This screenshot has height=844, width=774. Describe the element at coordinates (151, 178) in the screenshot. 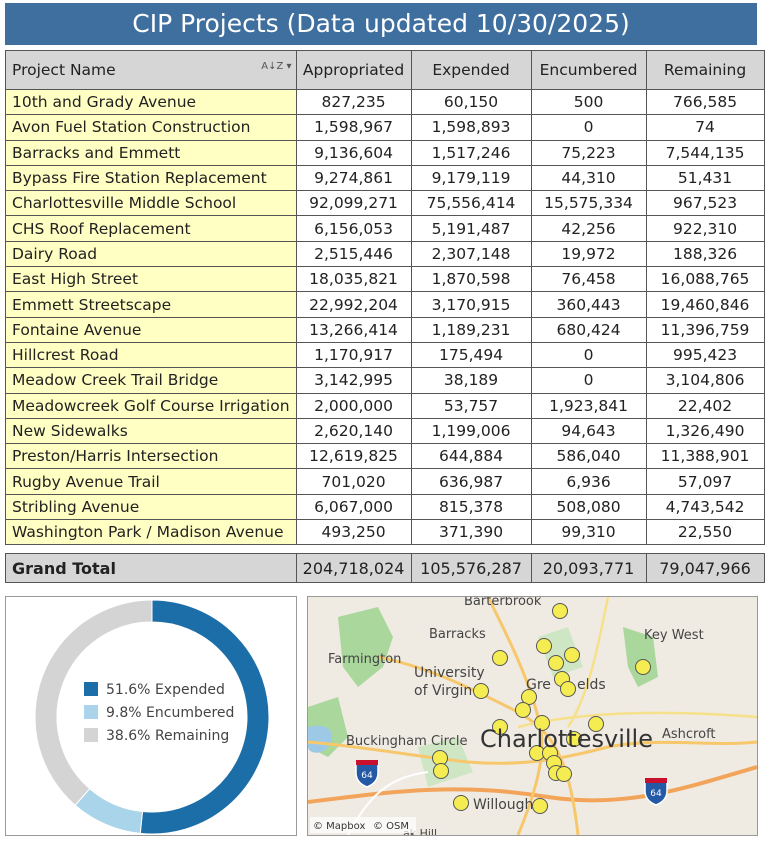

I see `project-name: Bypass Fire Station Replacement` at that location.